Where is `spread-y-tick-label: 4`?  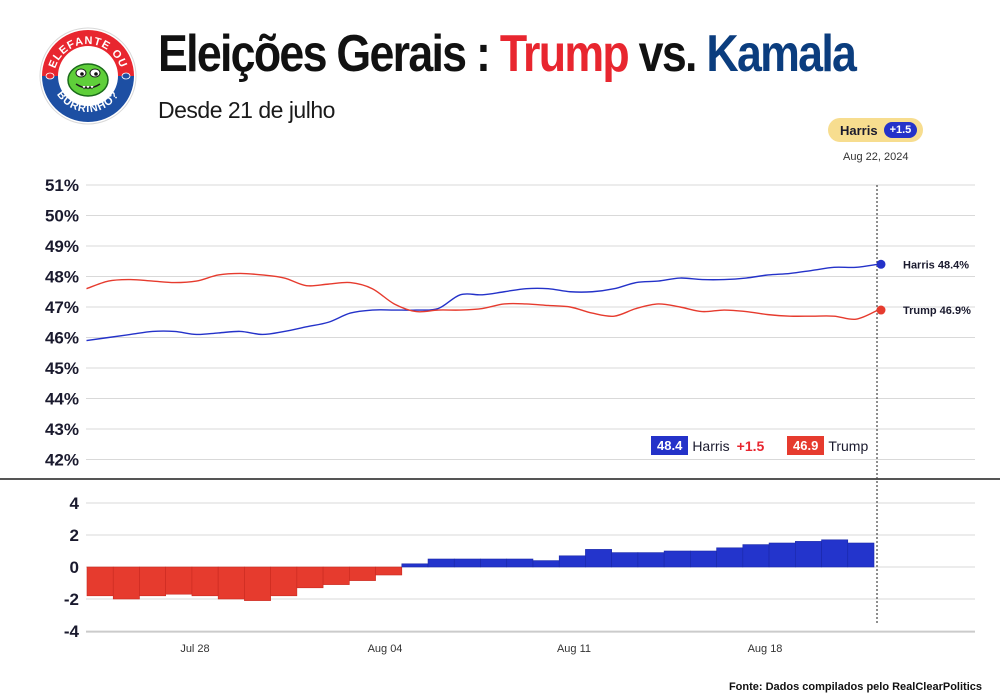 spread-y-tick-label: 4 is located at coordinates (75, 503).